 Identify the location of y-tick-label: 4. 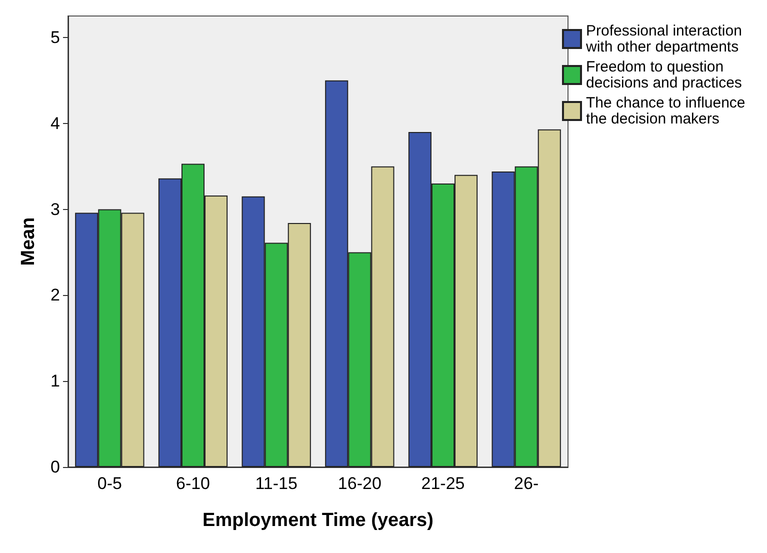
(55, 123).